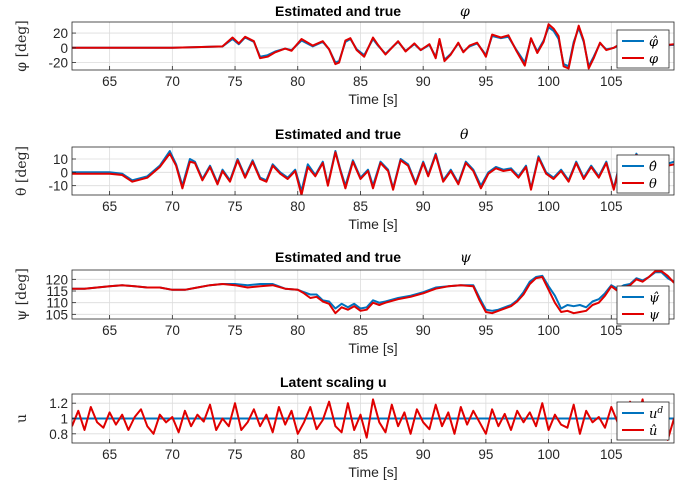 This screenshot has height=499, width=693. Describe the element at coordinates (653, 167) in the screenshot. I see `legend-label: θ̂` at that location.